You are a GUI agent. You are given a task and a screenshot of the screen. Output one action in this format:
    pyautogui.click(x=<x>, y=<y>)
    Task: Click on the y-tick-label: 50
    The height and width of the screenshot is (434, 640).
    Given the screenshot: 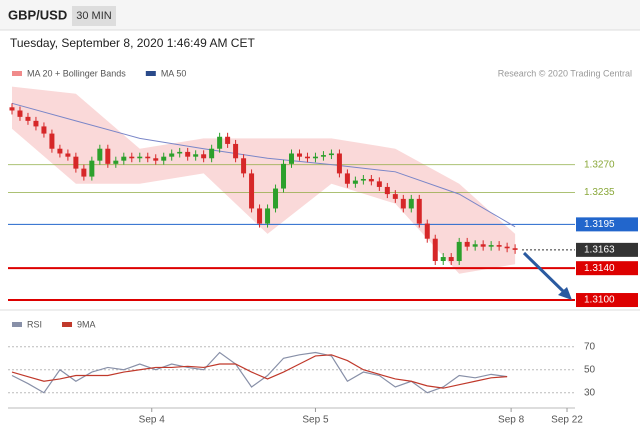 What is the action you would take?
    pyautogui.click(x=590, y=369)
    